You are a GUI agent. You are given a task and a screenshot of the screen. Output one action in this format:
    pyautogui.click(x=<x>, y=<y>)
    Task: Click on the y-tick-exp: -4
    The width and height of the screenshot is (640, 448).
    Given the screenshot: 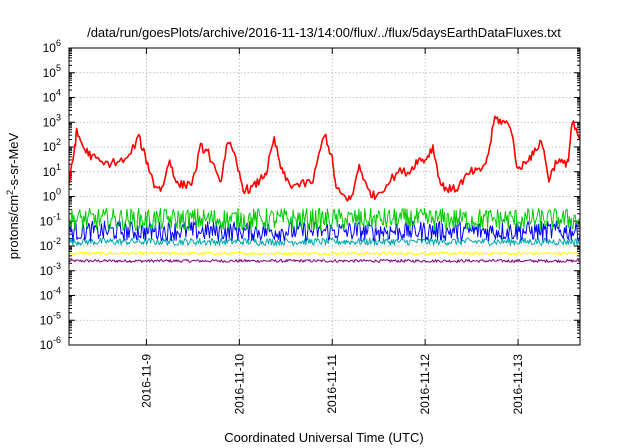 What is the action you would take?
    pyautogui.click(x=57, y=291)
    